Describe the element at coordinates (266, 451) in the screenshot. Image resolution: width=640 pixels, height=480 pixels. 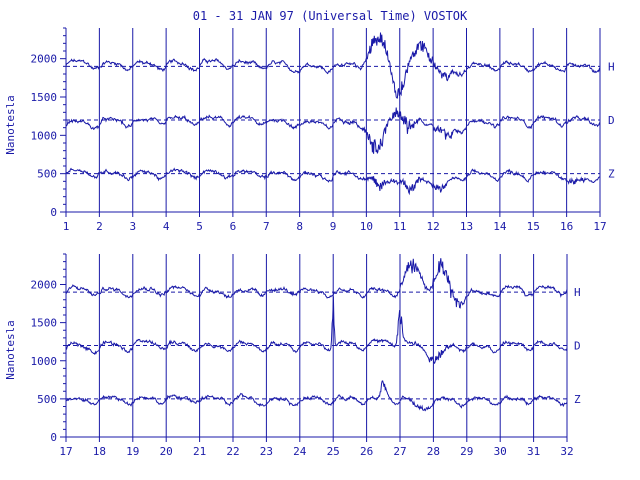
I see `x-tick-label: 23` at that location.